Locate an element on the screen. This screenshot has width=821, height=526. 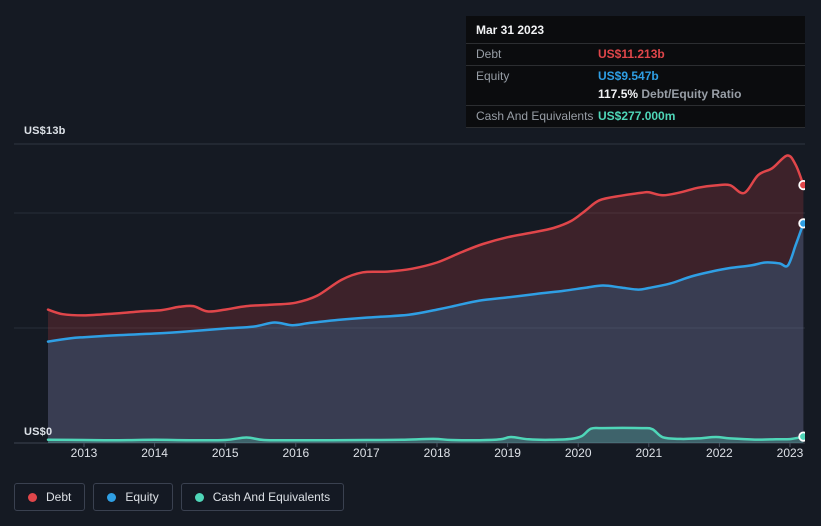
legend-equity-label: Equity is located at coordinates (142, 497).